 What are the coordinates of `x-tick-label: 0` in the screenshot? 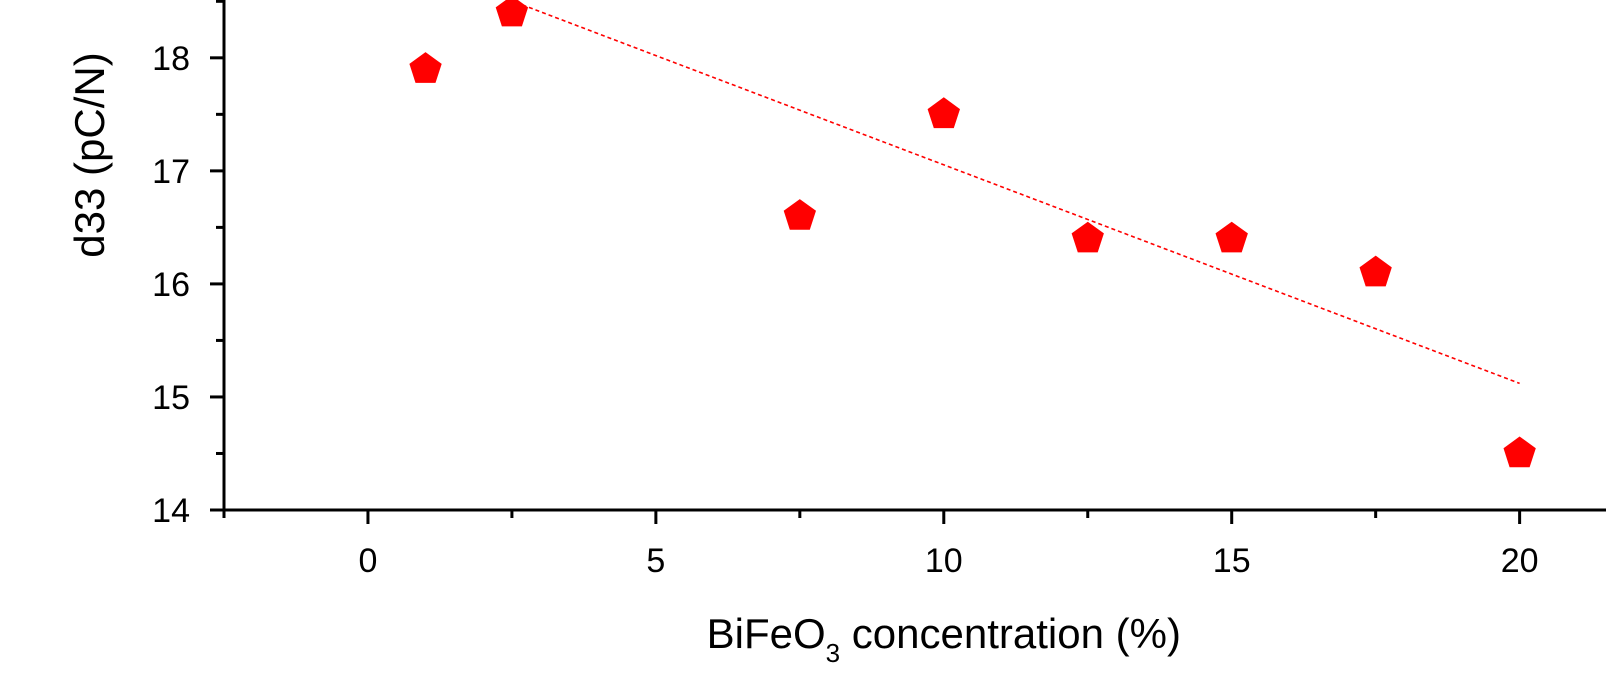 It's located at (367, 561).